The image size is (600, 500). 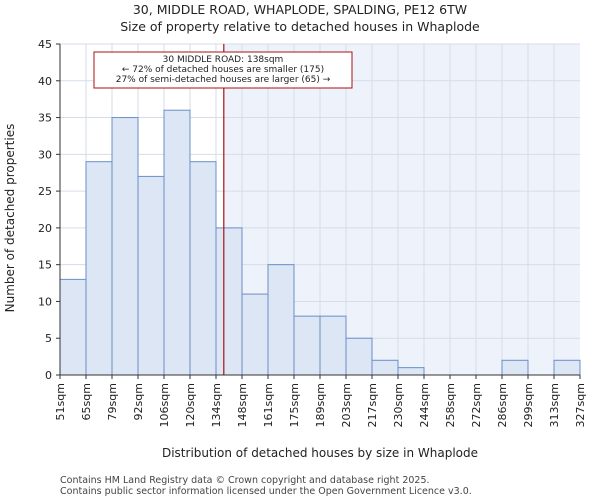 What do you see at coordinates (307, 345) in the screenshot?
I see `bar-175sqm` at bounding box center [307, 345].